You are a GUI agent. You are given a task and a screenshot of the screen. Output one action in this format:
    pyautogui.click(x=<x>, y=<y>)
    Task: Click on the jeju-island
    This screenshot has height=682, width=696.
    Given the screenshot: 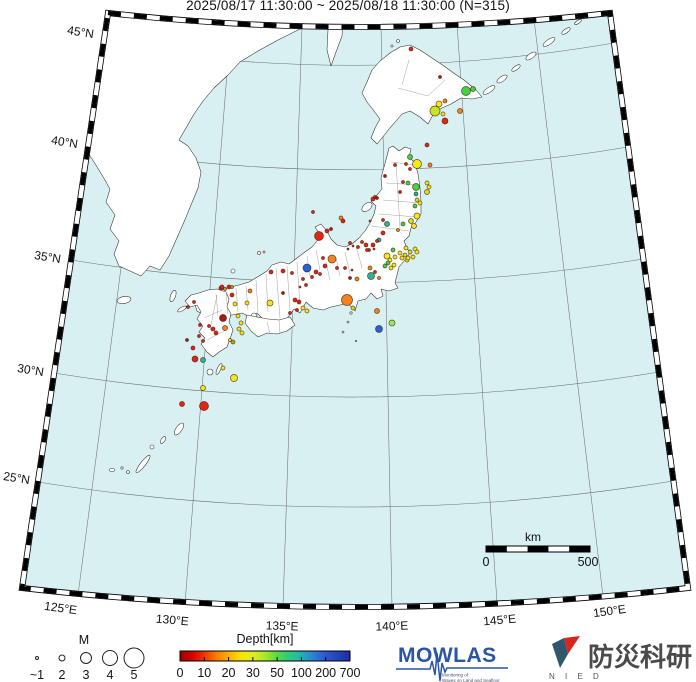 What is the action you would take?
    pyautogui.click(x=124, y=300)
    